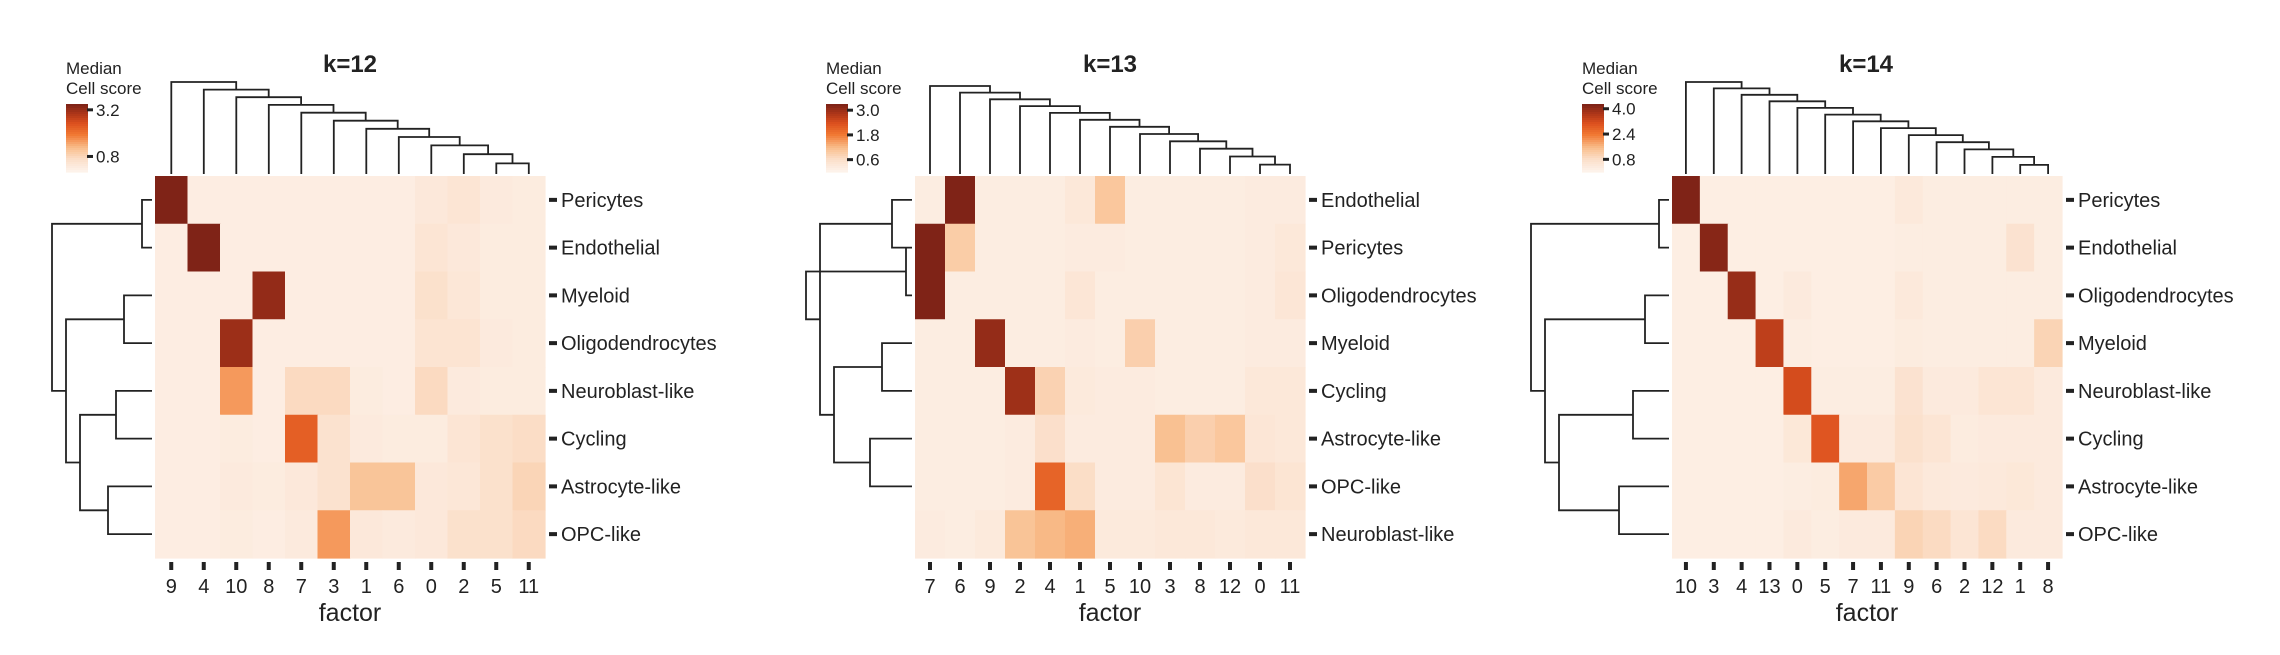 Image resolution: width=2280 pixels, height=655 pixels. I want to click on row-label: Pericytes, so click(2119, 201).